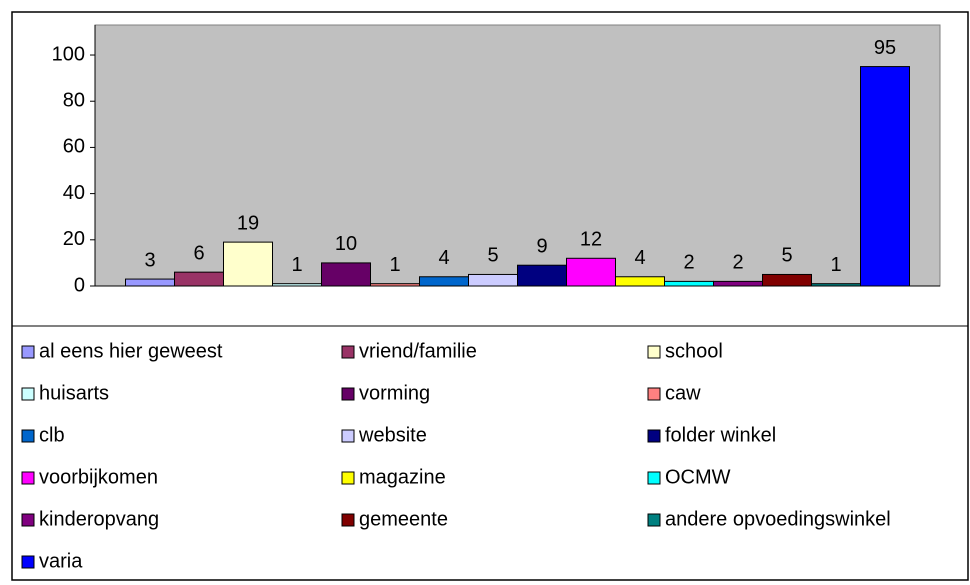 This screenshot has width=970, height=585. Describe the element at coordinates (68, 54) in the screenshot. I see `y-tick-label: 100` at that location.